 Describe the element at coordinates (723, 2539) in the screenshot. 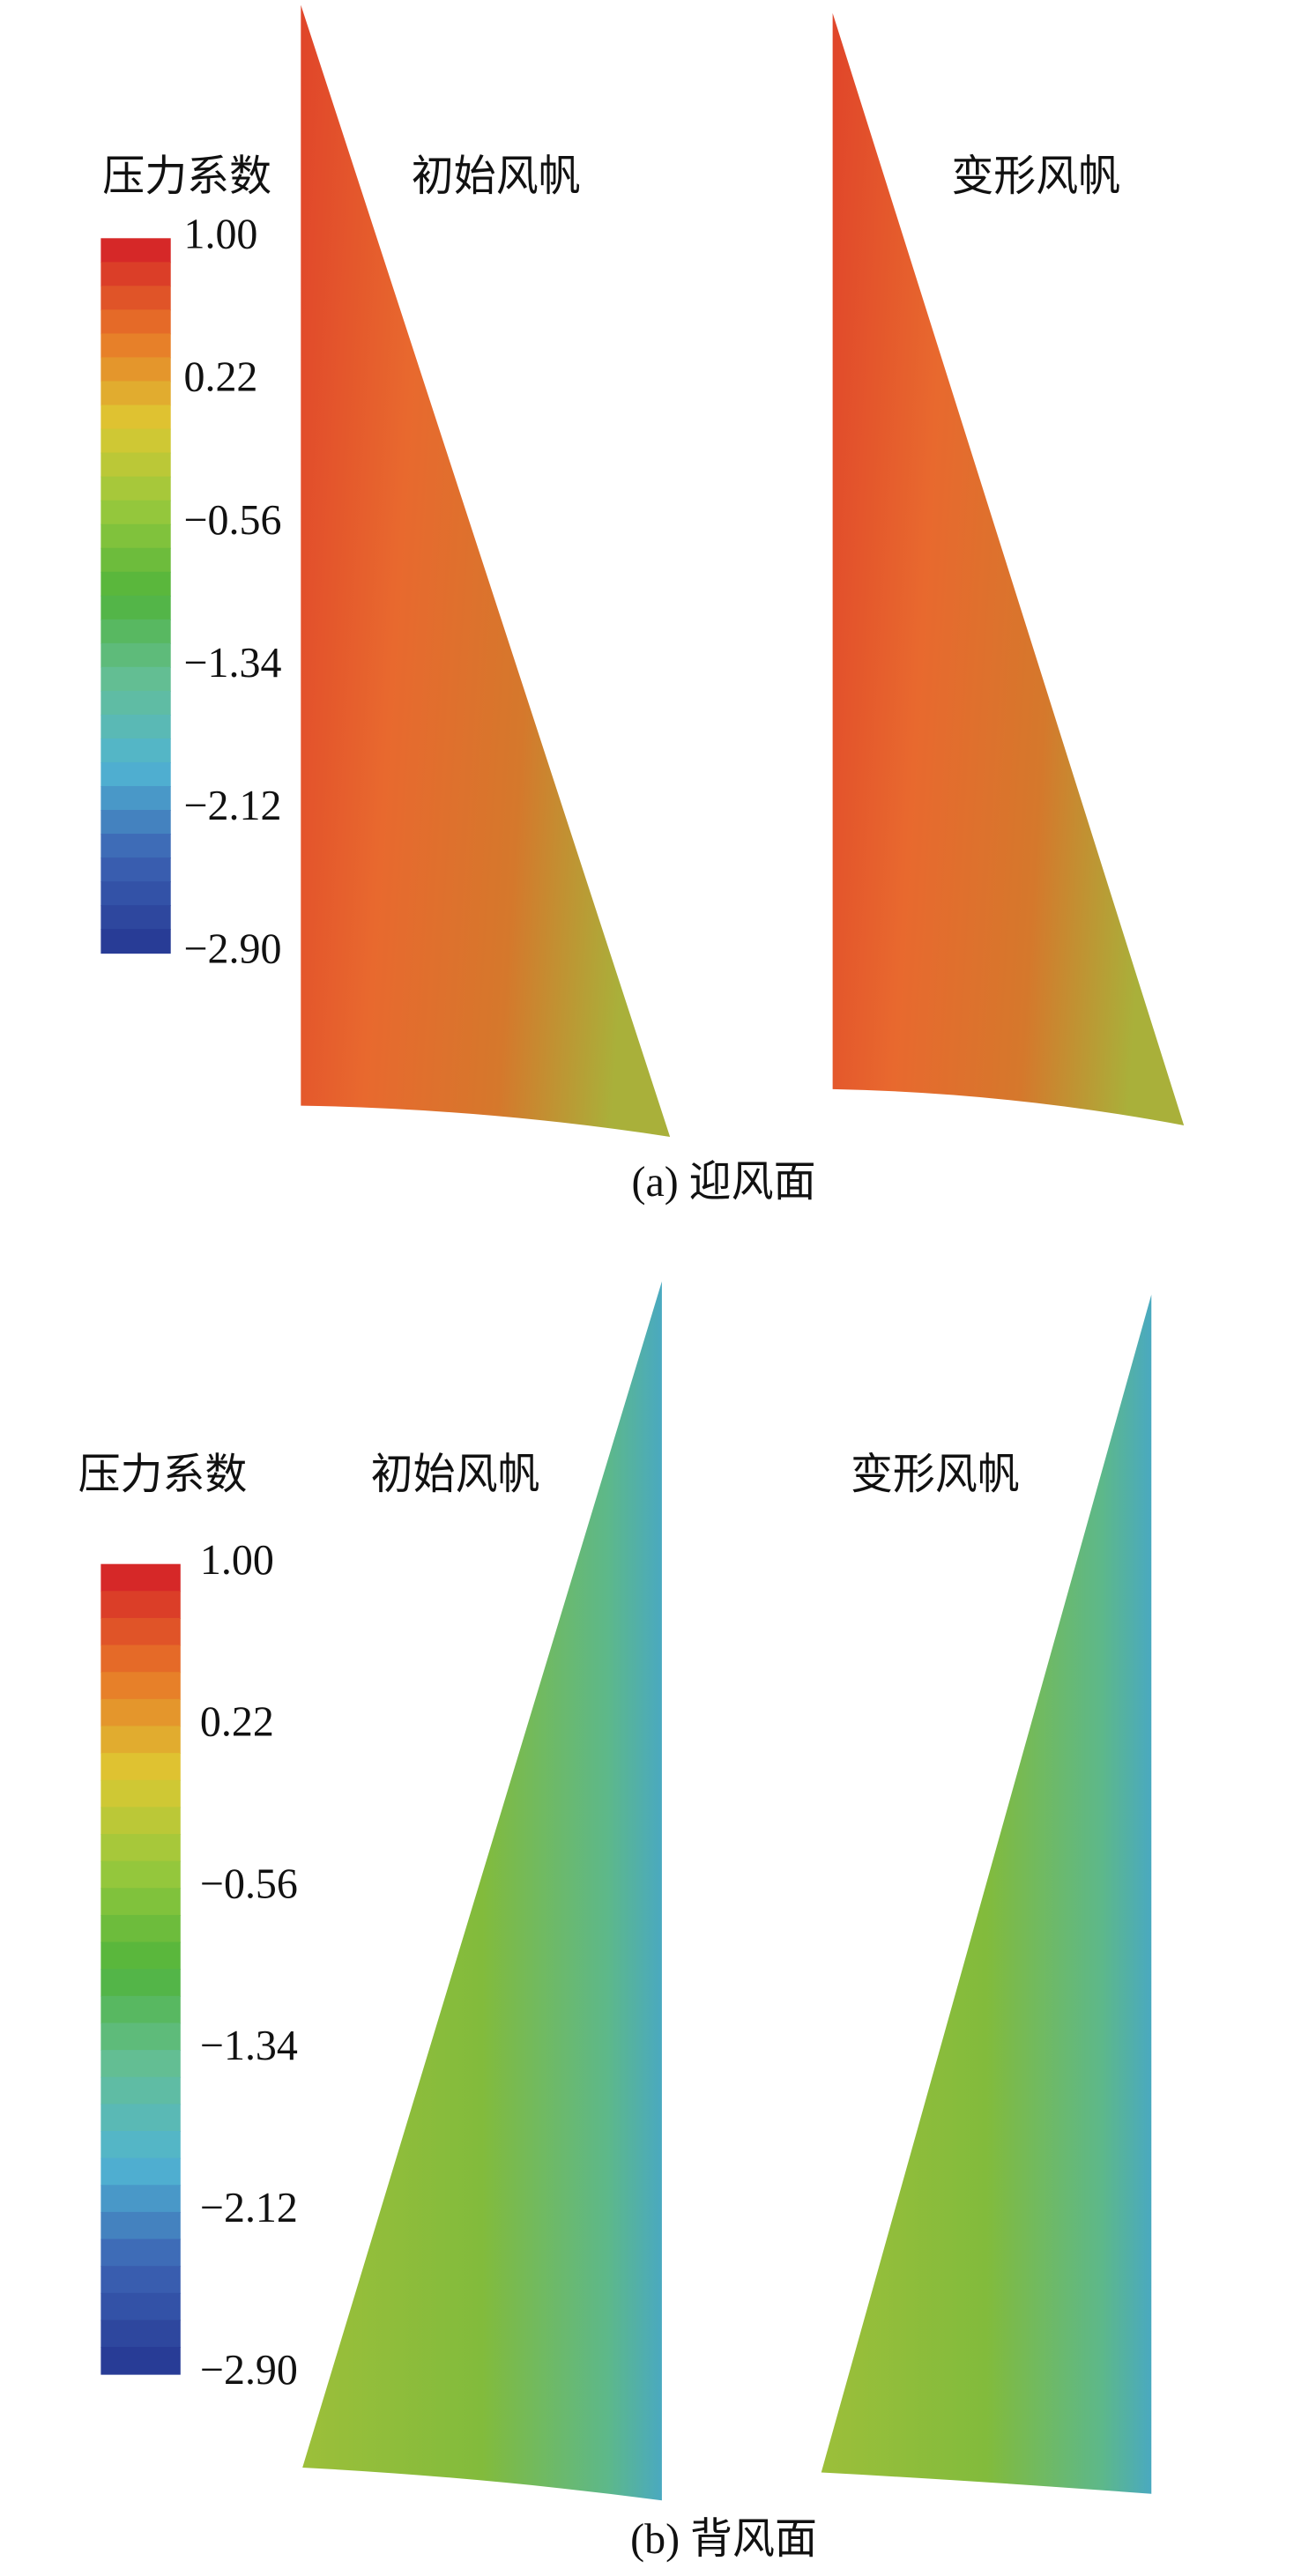

I see `caption: (b) 背风面` at that location.